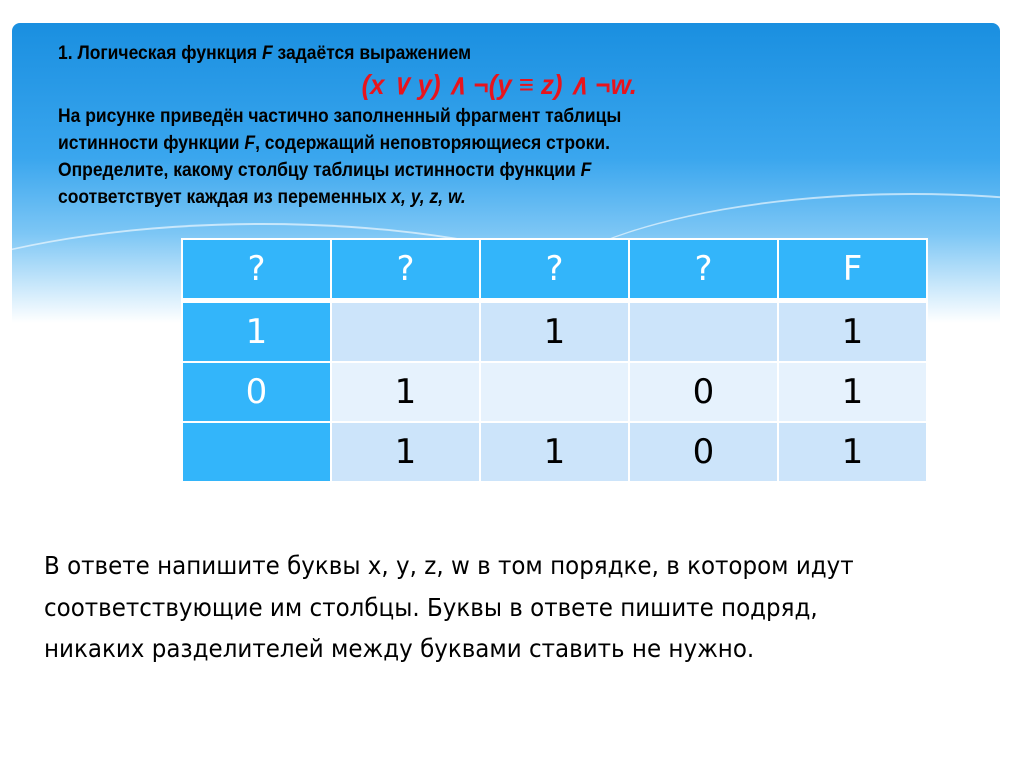 This screenshot has width=1024, height=767. What do you see at coordinates (372, 53) in the screenshot?
I see `text: задаётся выражением` at bounding box center [372, 53].